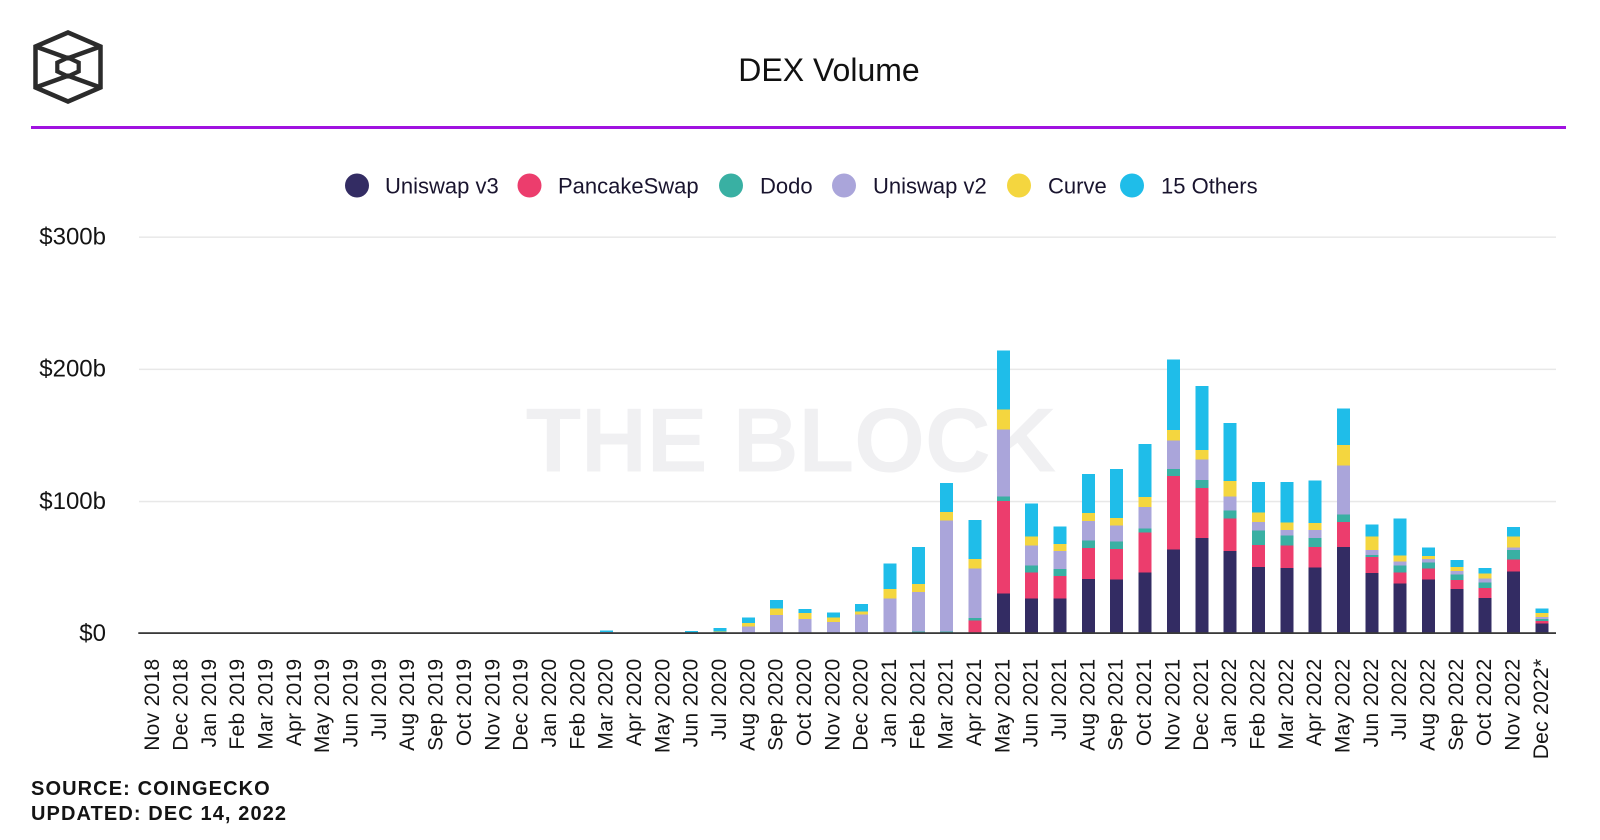 Image resolution: width=1600 pixels, height=840 pixels. I want to click on svg-text: Jun 2019, so click(351, 703).